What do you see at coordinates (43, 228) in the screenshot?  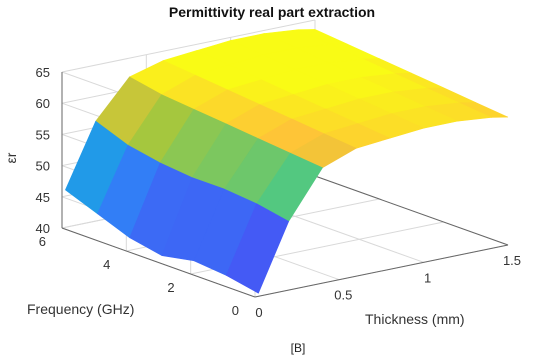 I see `z-tick-label: 40` at bounding box center [43, 228].